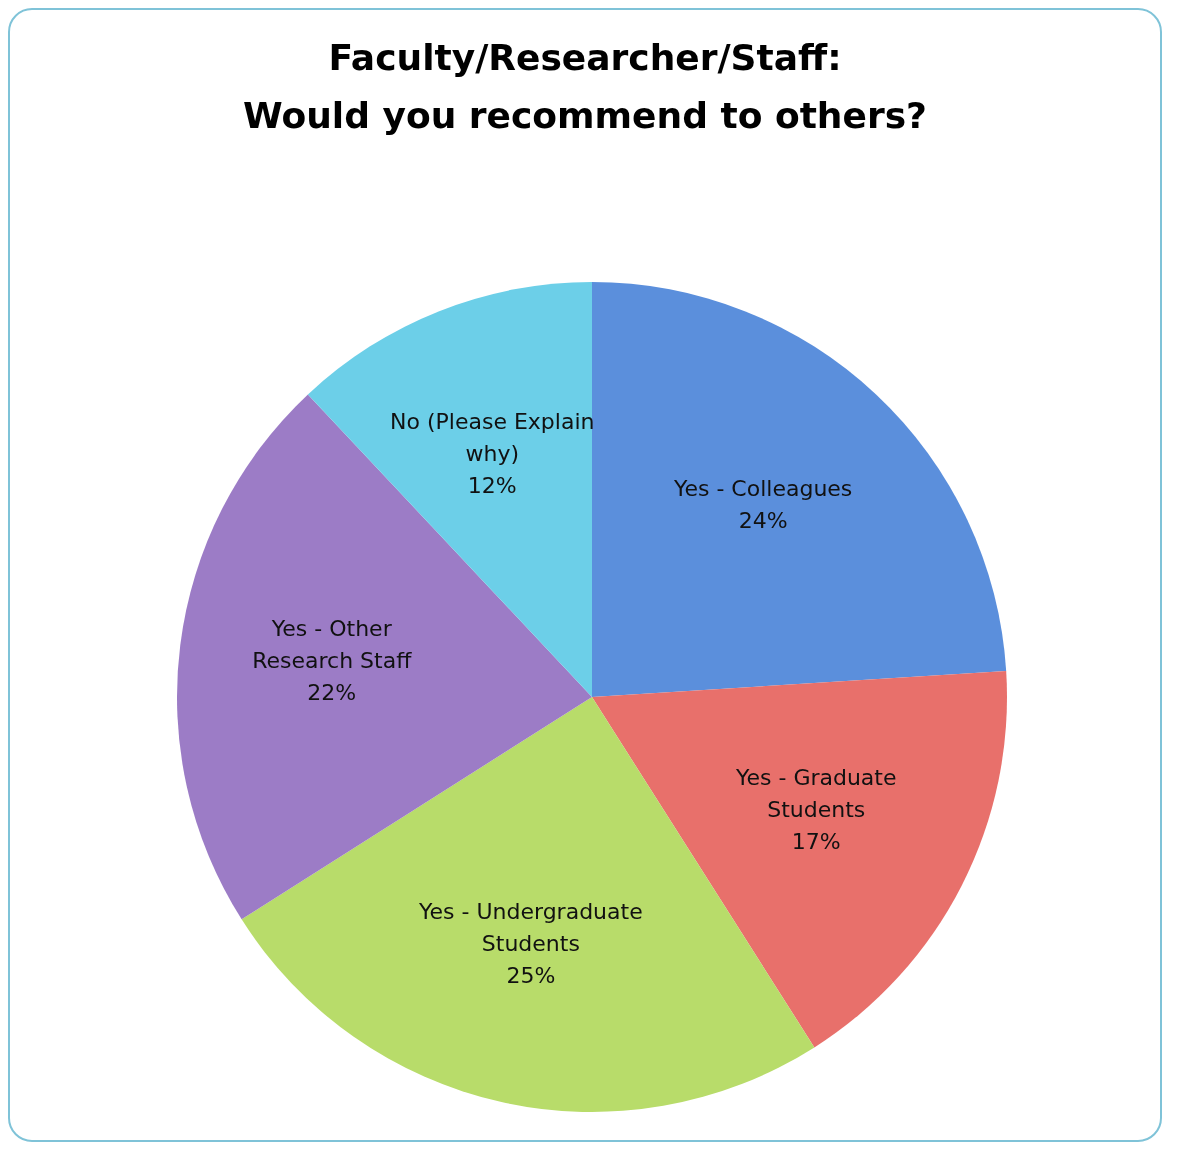  I want to click on pie-slice, so click(799, 489).